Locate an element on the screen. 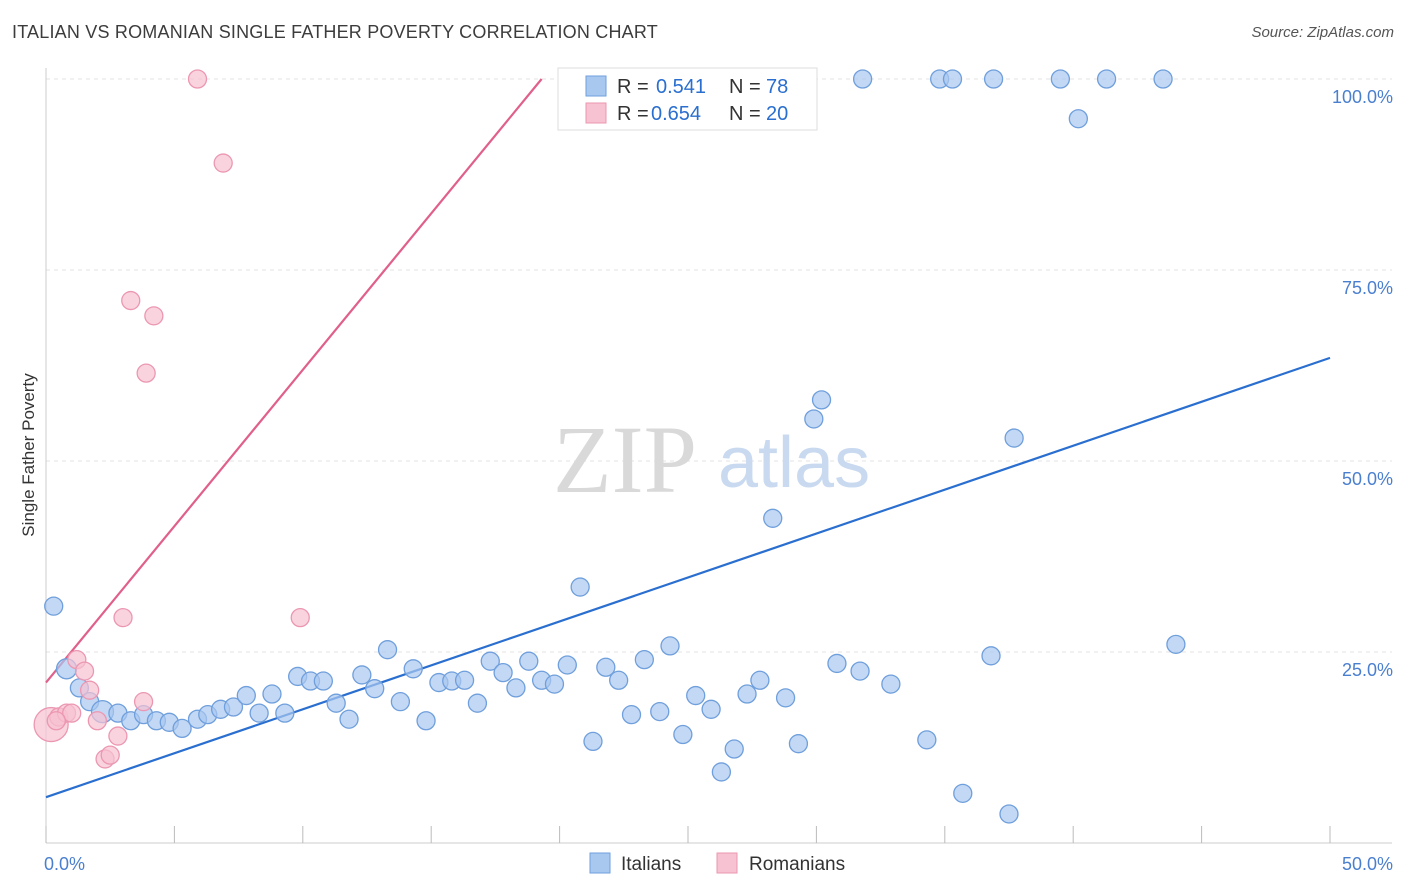 The height and width of the screenshot is (892, 1406). y-tick-label: 75.0% is located at coordinates (1367, 288).